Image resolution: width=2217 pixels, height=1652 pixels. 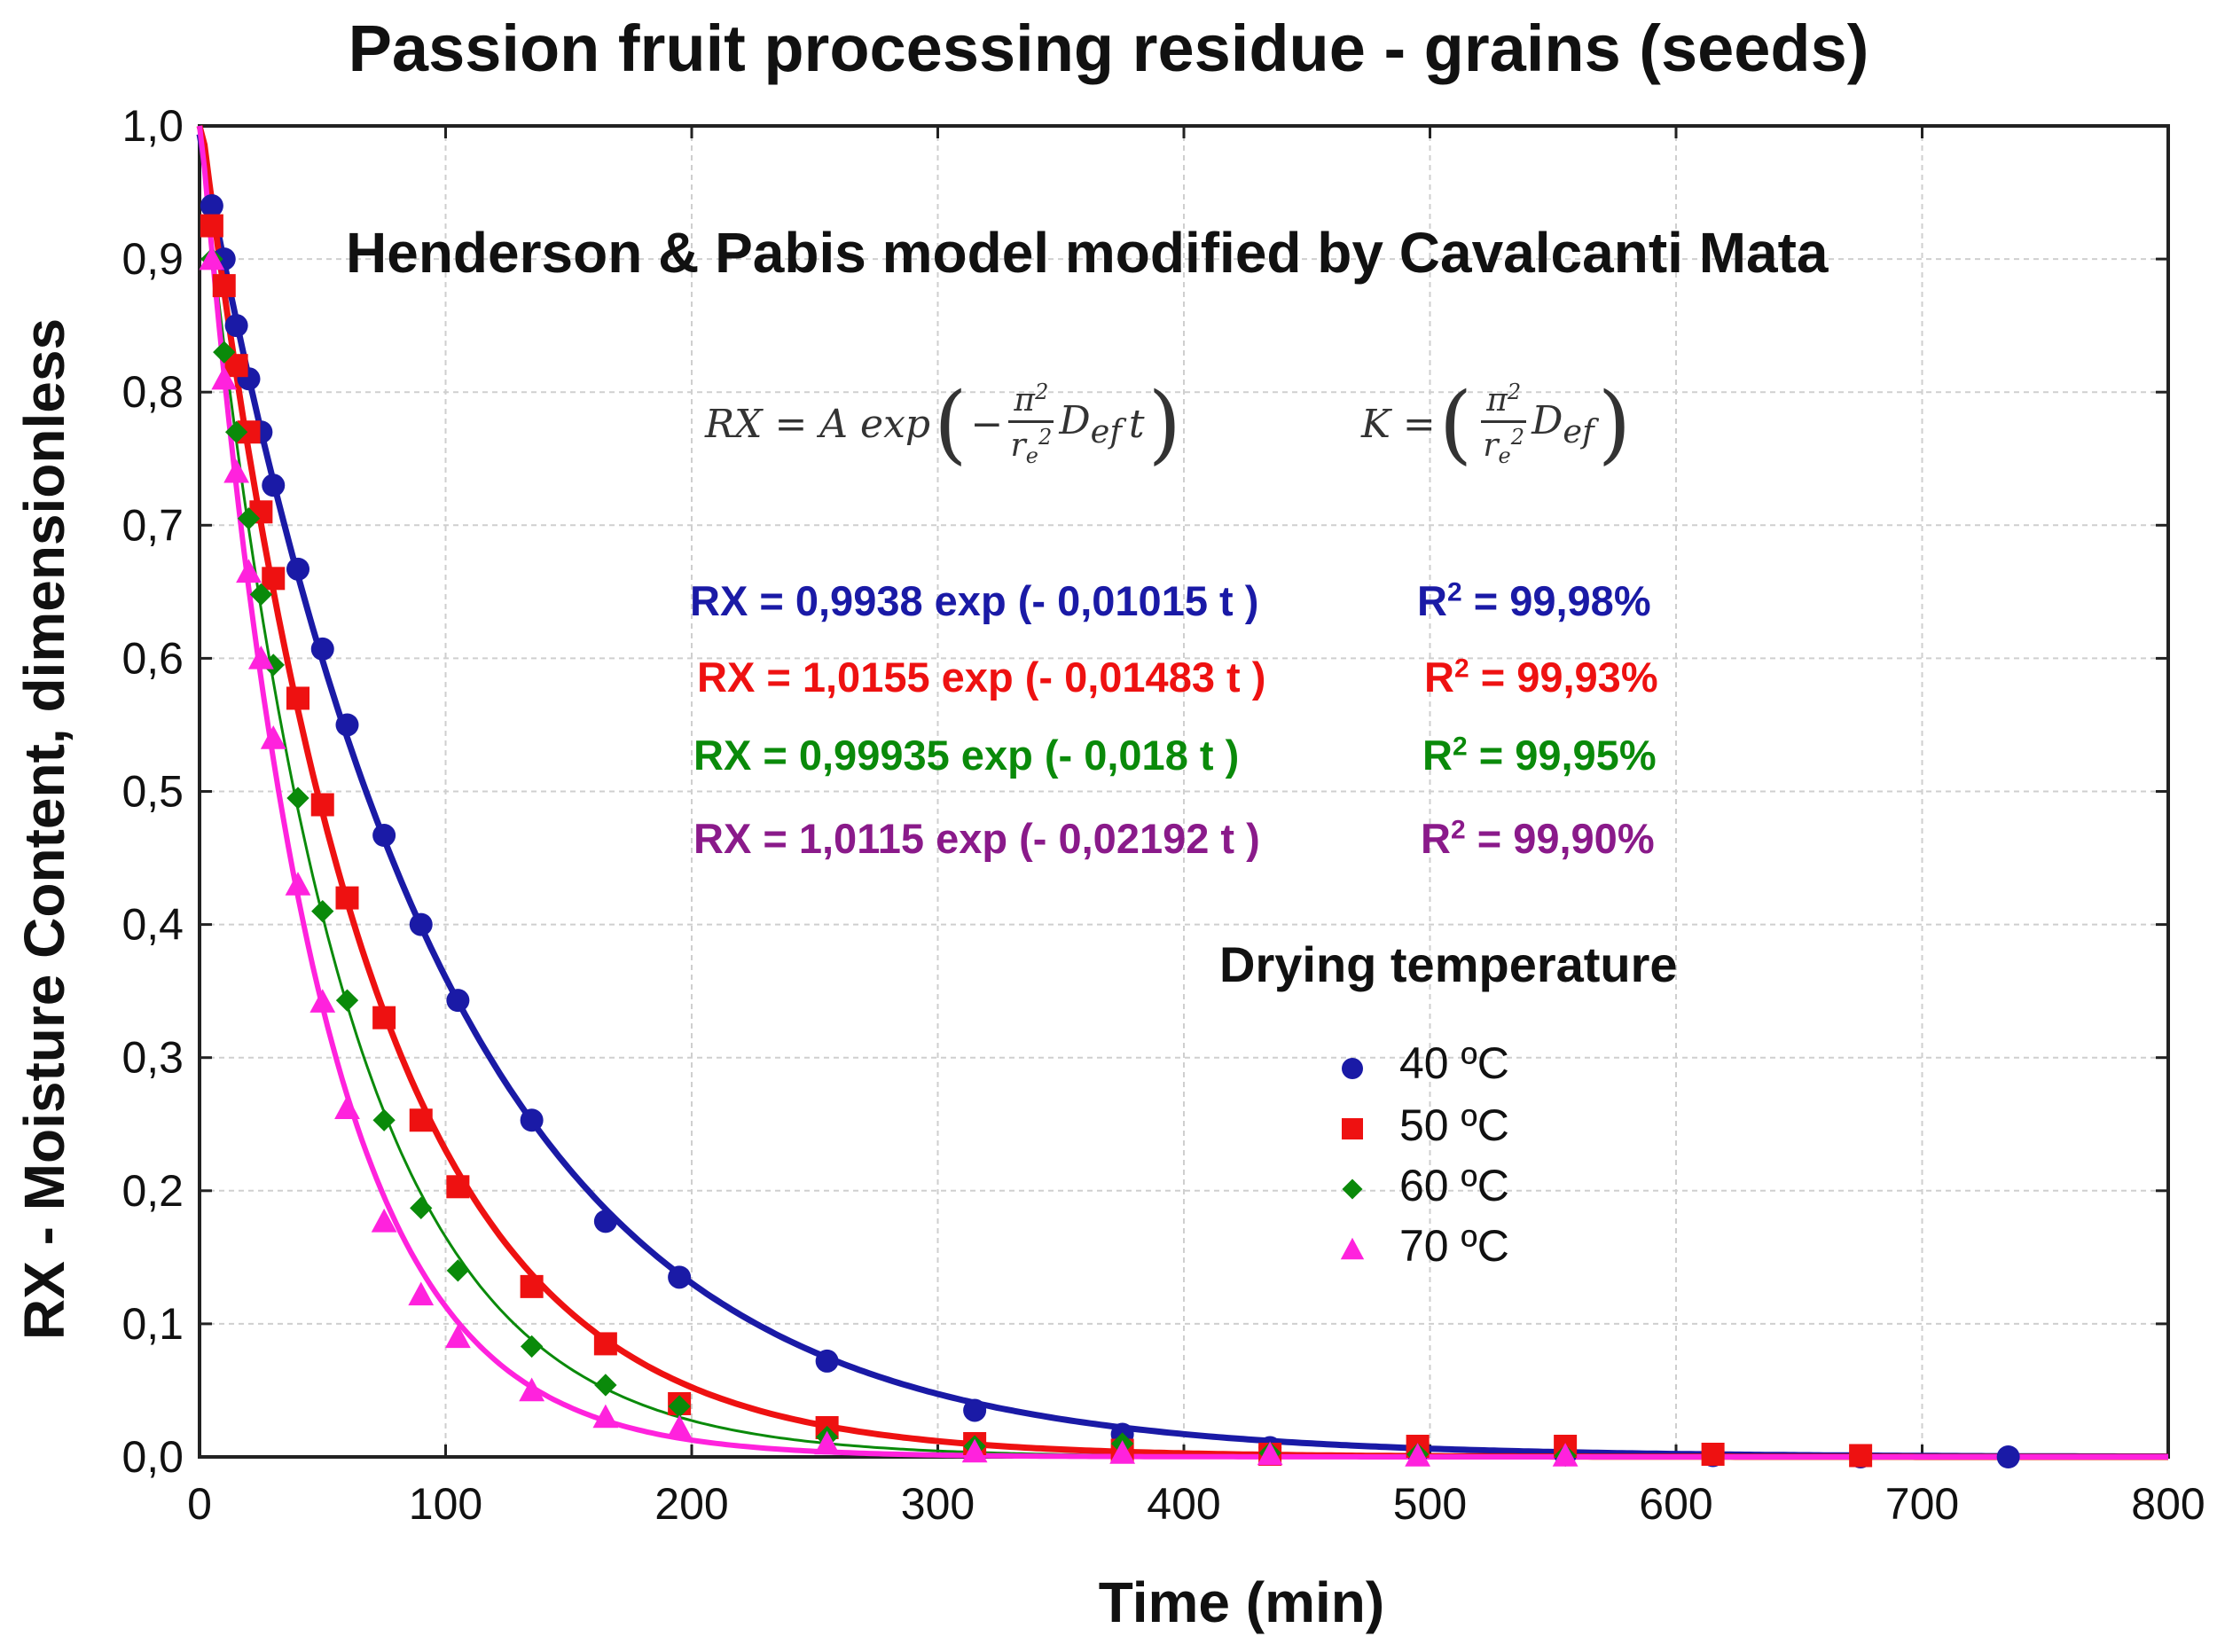 I want to click on x-tick-label: 300, so click(x=938, y=1504).